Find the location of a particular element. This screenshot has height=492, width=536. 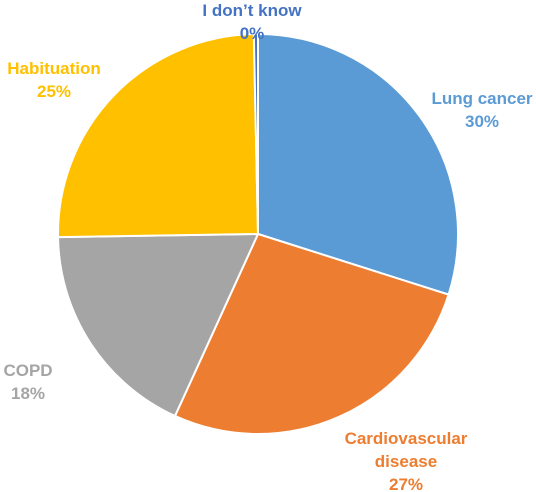

data-label-category: I don’t know is located at coordinates (252, 10).